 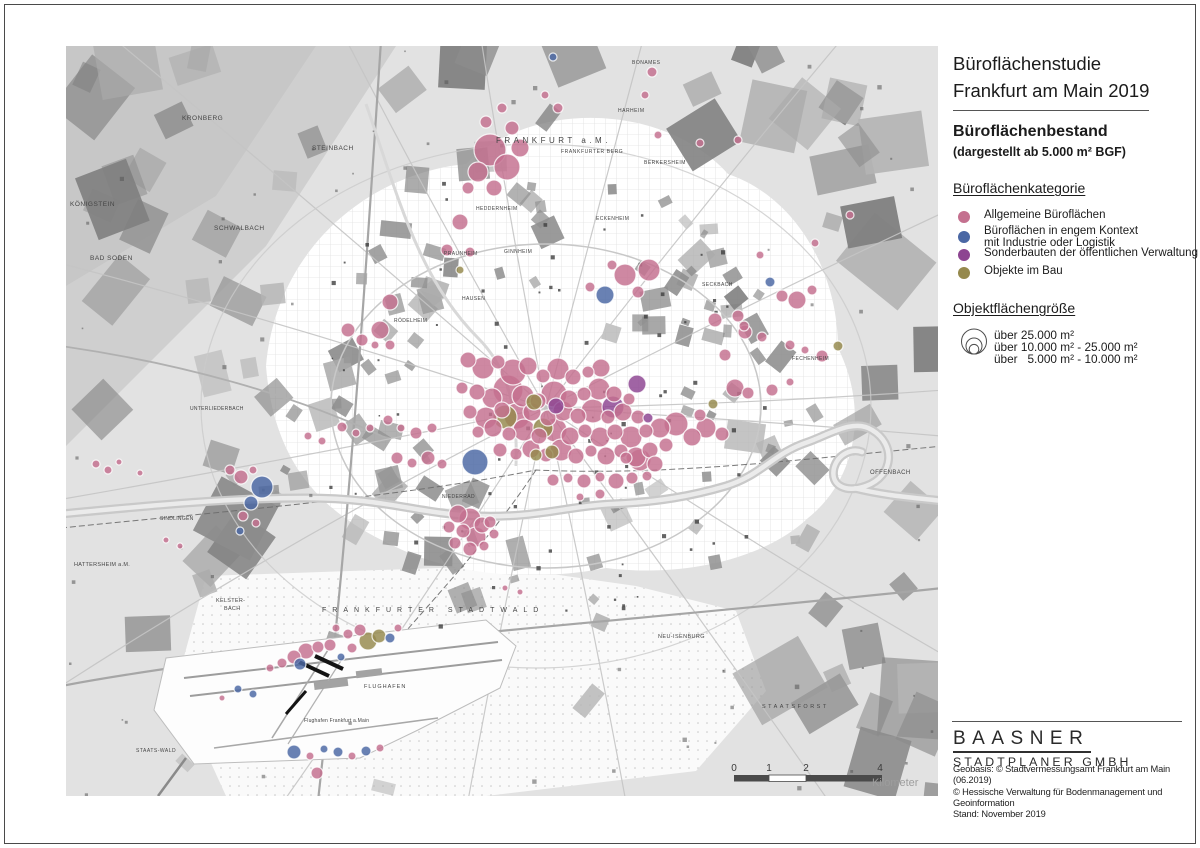 What do you see at coordinates (1030, 131) in the screenshot?
I see `section-heading: Büroflächenbestand` at bounding box center [1030, 131].